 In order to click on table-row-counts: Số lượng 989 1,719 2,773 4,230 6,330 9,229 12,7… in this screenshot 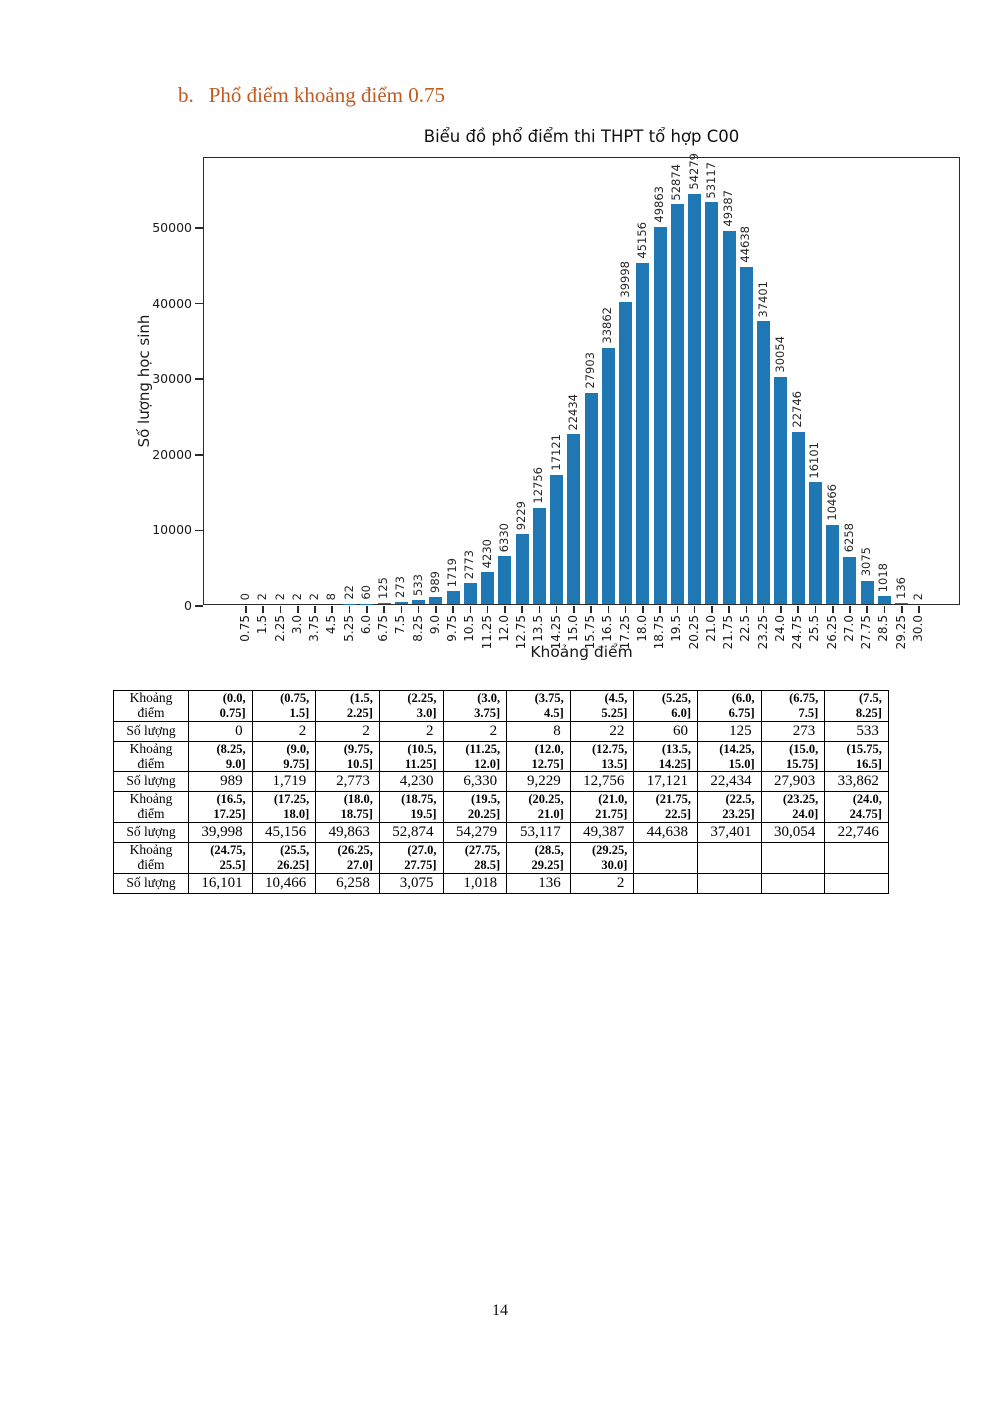, I will do `click(501, 782)`.